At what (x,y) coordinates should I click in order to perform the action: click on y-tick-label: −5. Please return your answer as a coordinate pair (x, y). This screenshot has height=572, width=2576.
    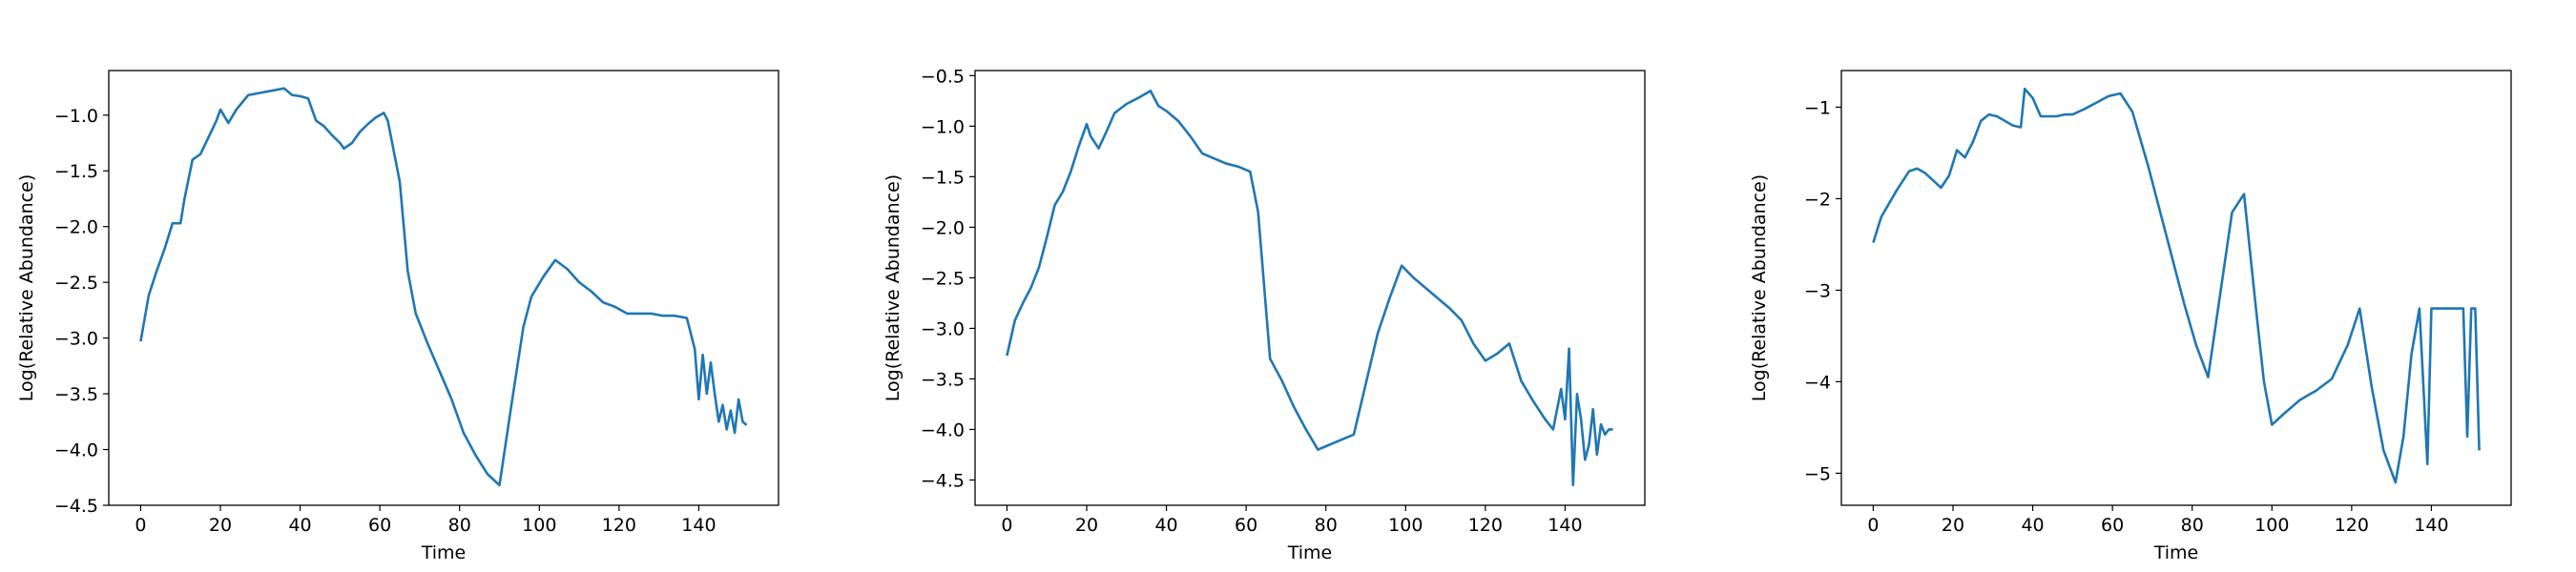
    Looking at the image, I should click on (1817, 474).